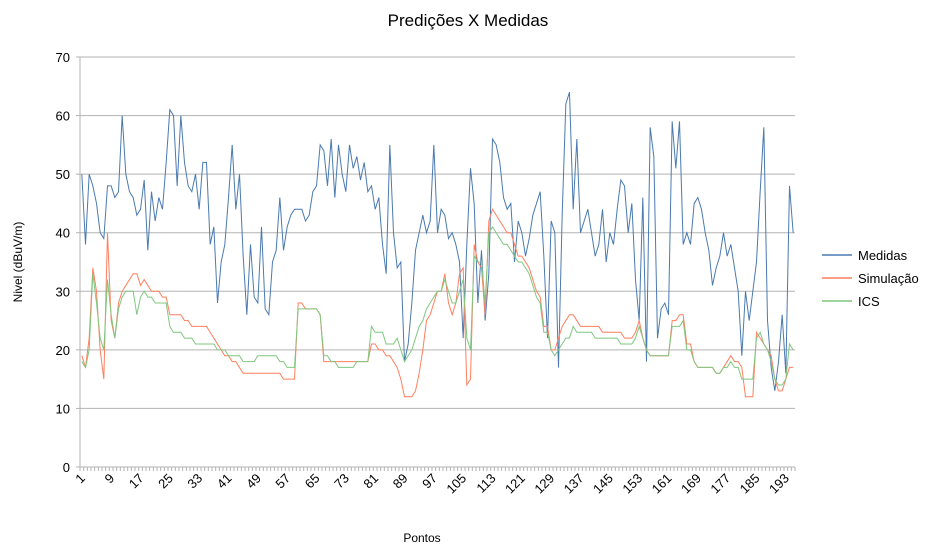 The image size is (939, 547). I want to click on y-tick-label: 60, so click(63, 116).